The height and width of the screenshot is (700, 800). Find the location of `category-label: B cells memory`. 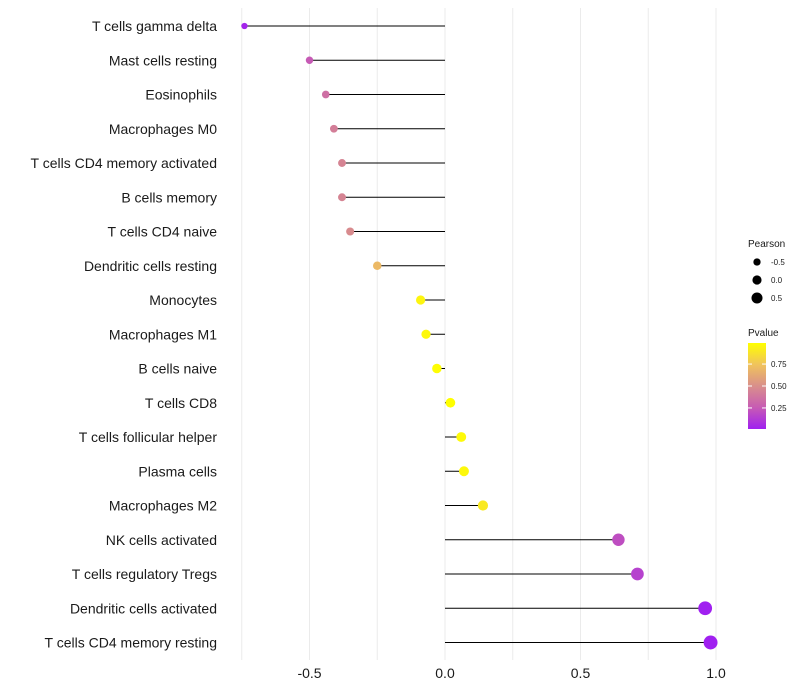

category-label: B cells memory is located at coordinates (169, 197).